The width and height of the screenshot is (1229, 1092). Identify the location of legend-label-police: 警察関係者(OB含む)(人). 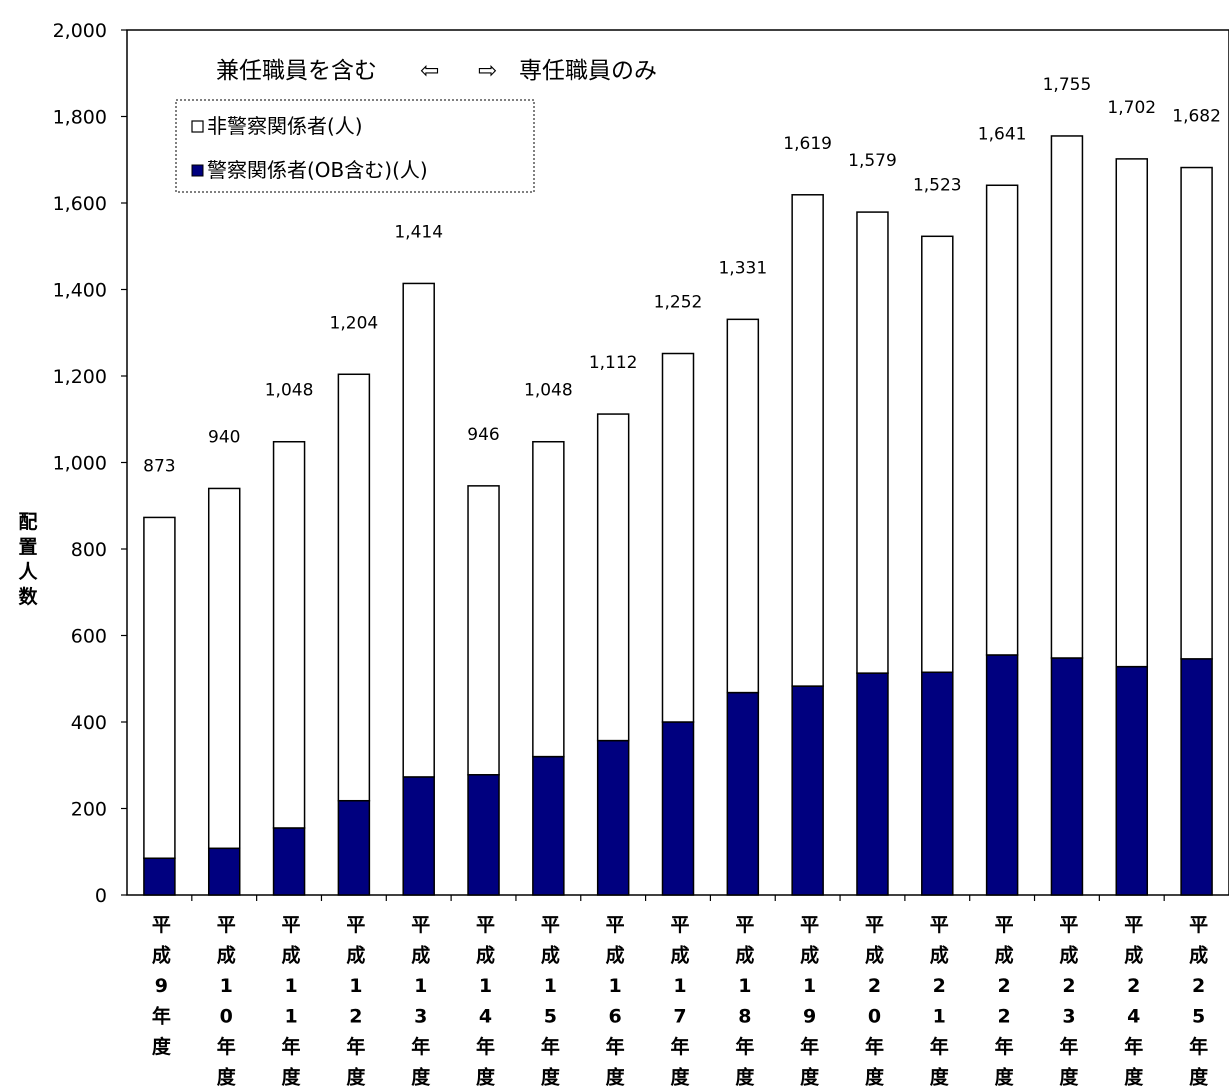
(317, 170).